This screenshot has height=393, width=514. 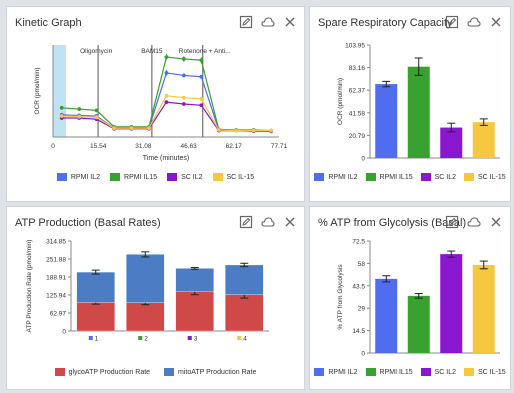 What do you see at coordinates (60, 91) in the screenshot?
I see `baseline-shade` at bounding box center [60, 91].